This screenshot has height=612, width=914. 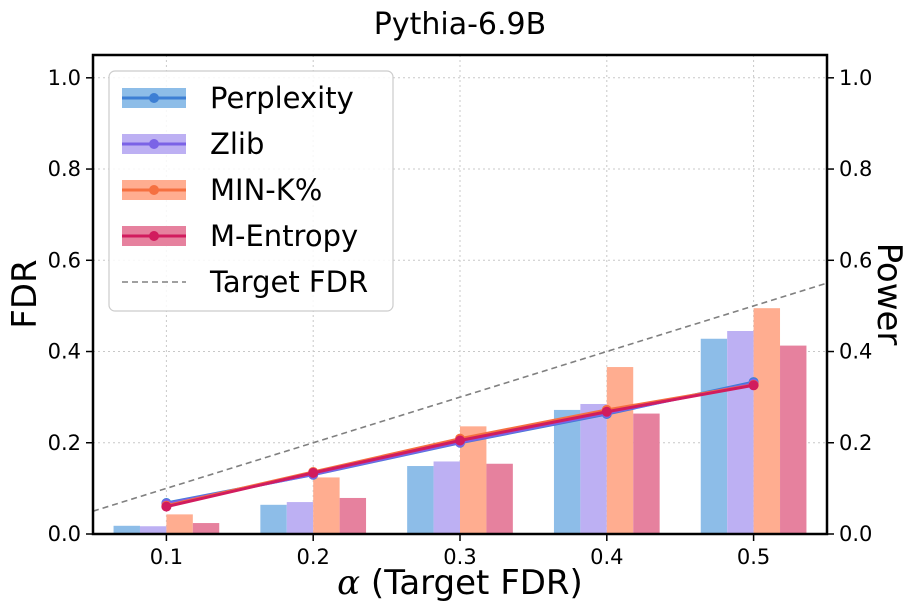 I want to click on y-tick-label-right: 0.6, so click(x=855, y=260).